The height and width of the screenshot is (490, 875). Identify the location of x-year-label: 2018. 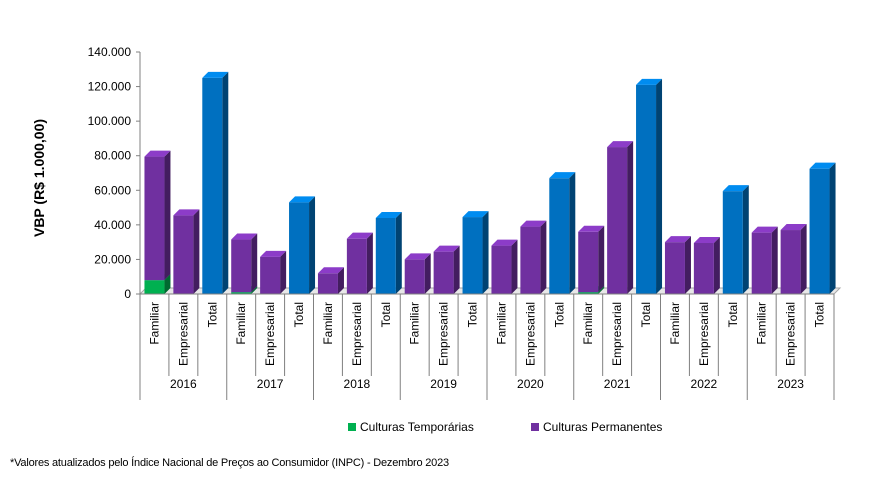
(357, 384).